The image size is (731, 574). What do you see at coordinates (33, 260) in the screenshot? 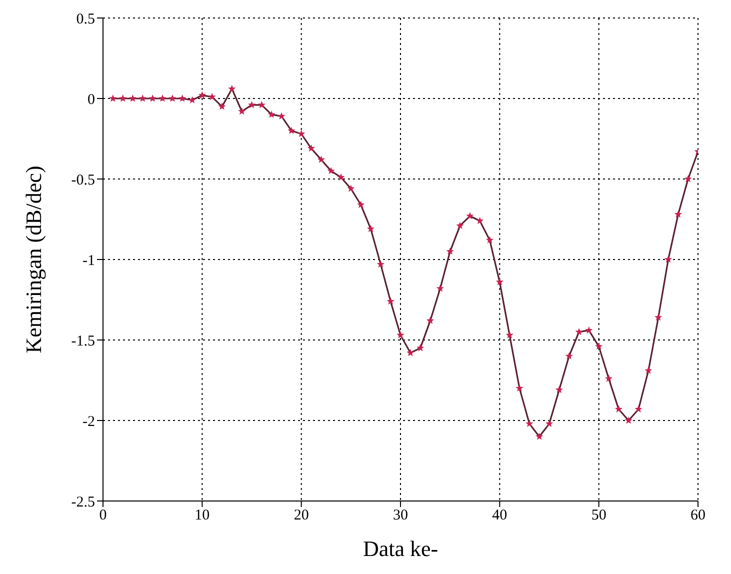
I see `y-axis-title: Kemiringan (dB/dec)` at bounding box center [33, 260].